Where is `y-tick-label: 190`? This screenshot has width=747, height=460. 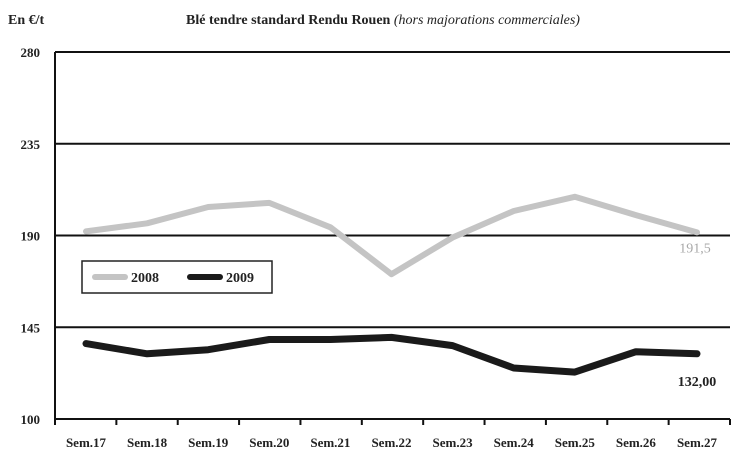
y-tick-label: 190 is located at coordinates (31, 236).